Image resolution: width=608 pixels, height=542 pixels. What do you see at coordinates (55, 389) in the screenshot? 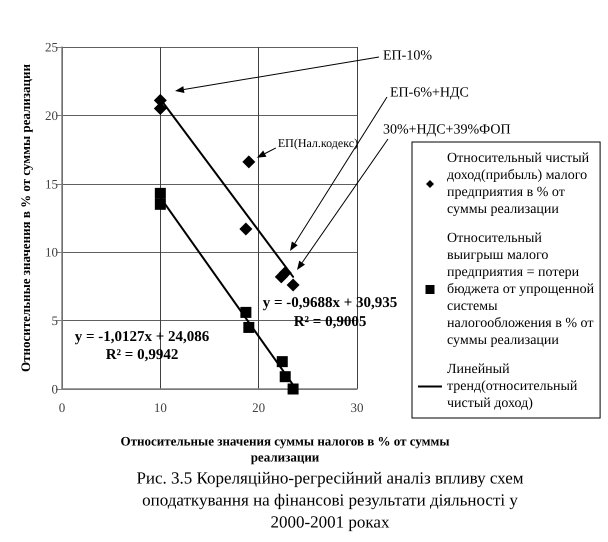
I see `y-tick-label: 0` at bounding box center [55, 389].